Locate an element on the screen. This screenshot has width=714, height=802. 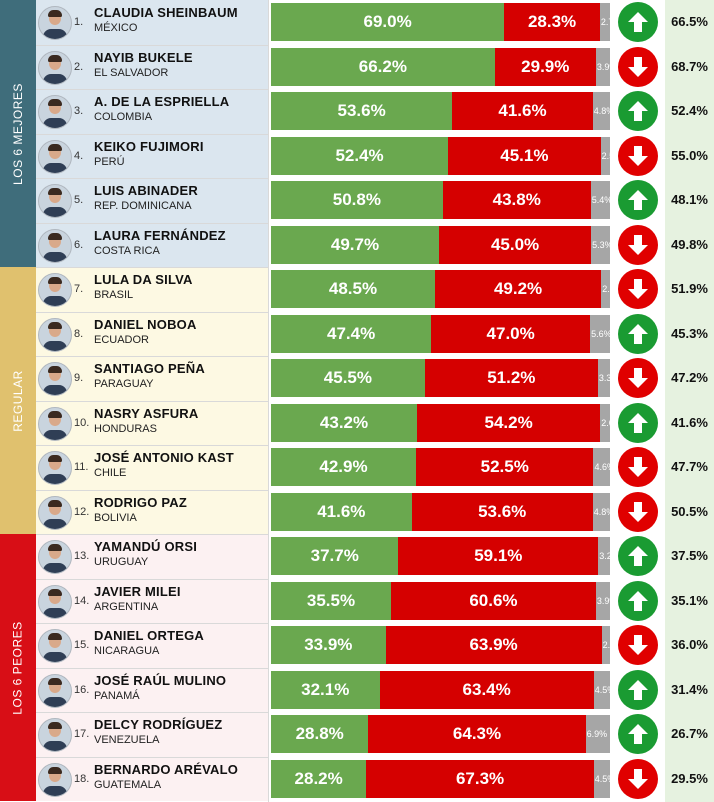
leader-name: JAVIER MILEI is located at coordinates (137, 591).